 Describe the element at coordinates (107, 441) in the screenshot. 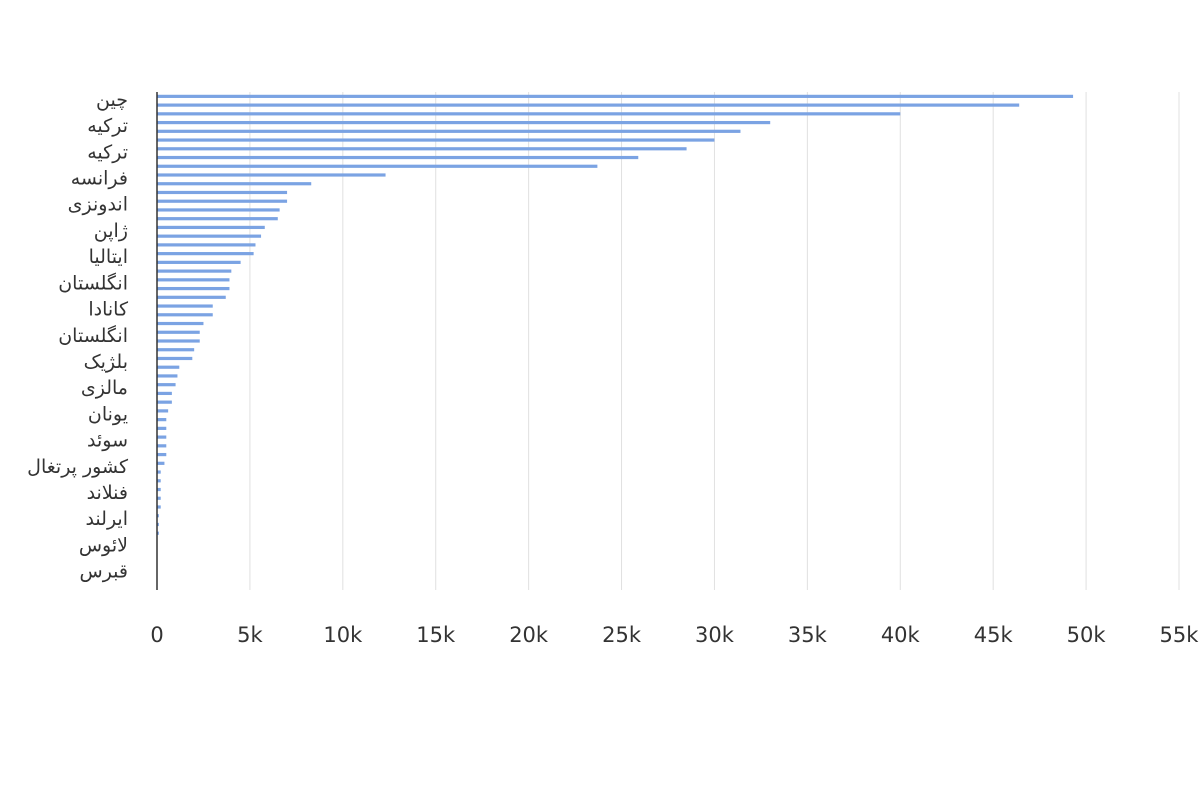

I see `y-tick-label: سوئد` at that location.